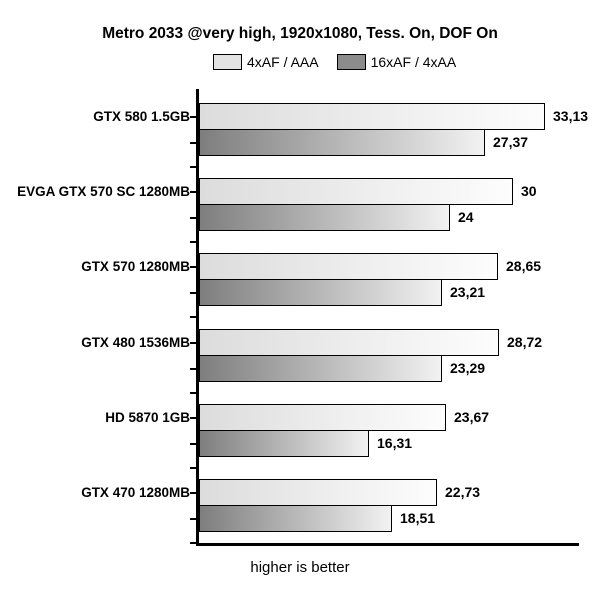 Image resolution: width=600 pixels, height=600 pixels. What do you see at coordinates (141, 116) in the screenshot?
I see `category-label: GTX 580 1.5GB` at bounding box center [141, 116].